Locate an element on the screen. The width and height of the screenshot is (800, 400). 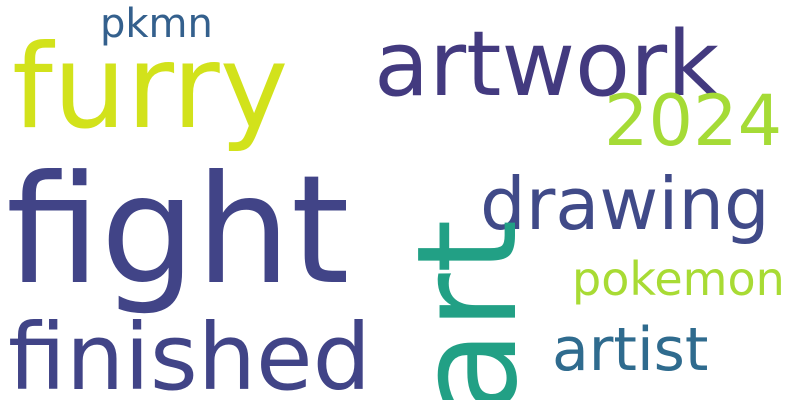
word-art: art is located at coordinates (467, 309).